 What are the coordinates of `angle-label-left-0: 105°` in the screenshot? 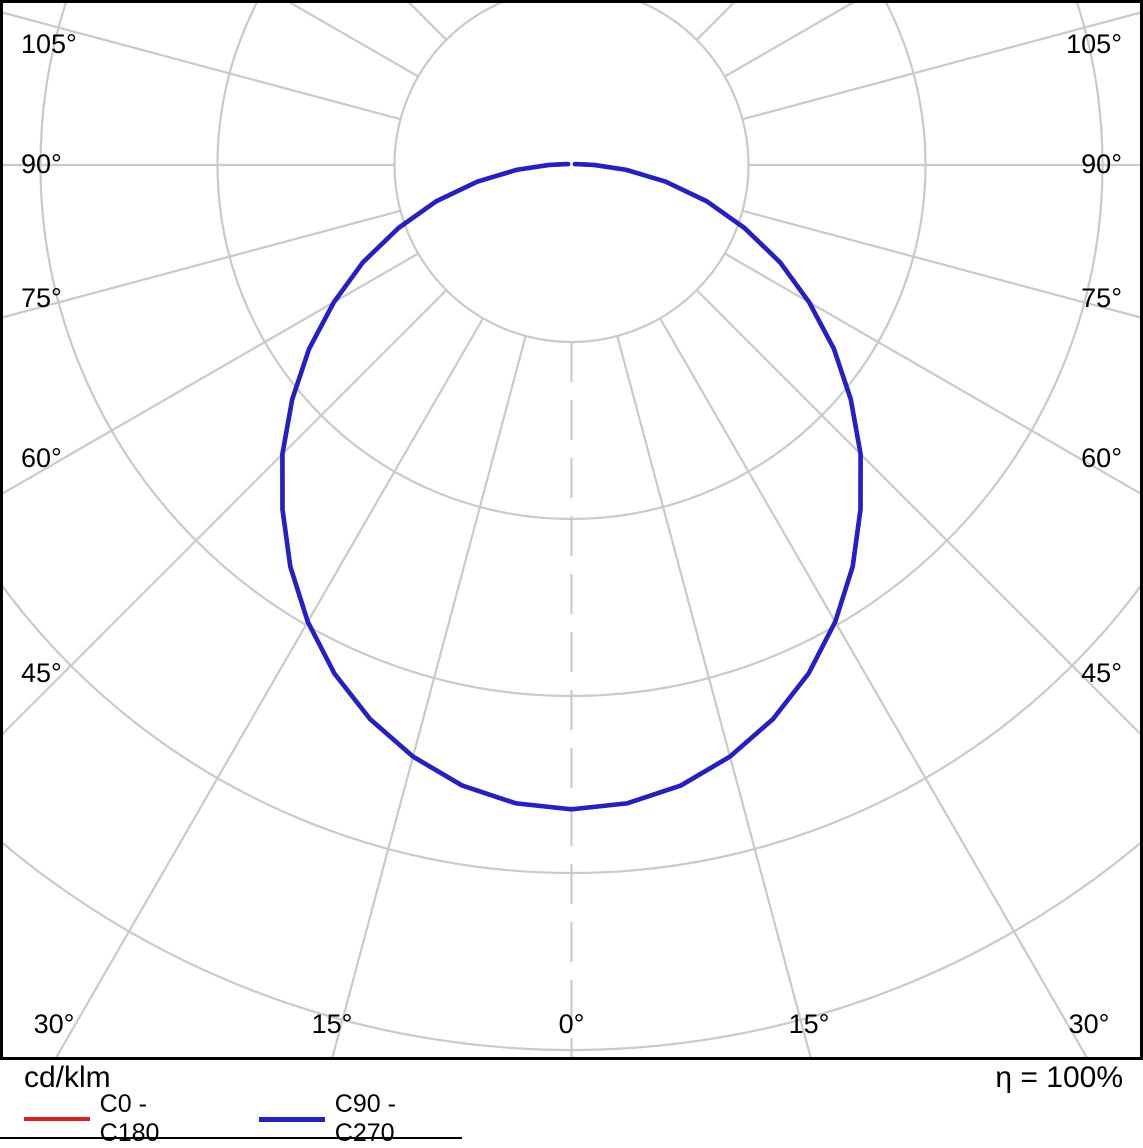 It's located at (49, 44).